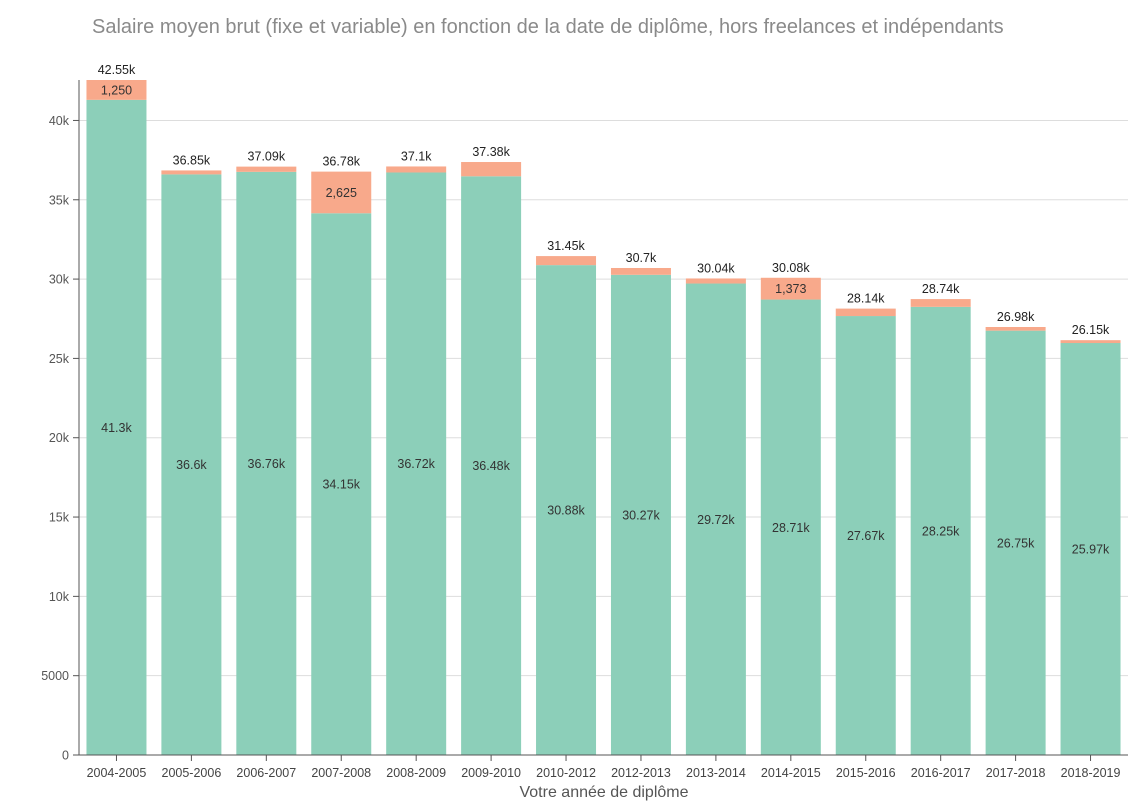  Describe the element at coordinates (866, 299) in the screenshot. I see `bar-total-label: 28.14k` at that location.